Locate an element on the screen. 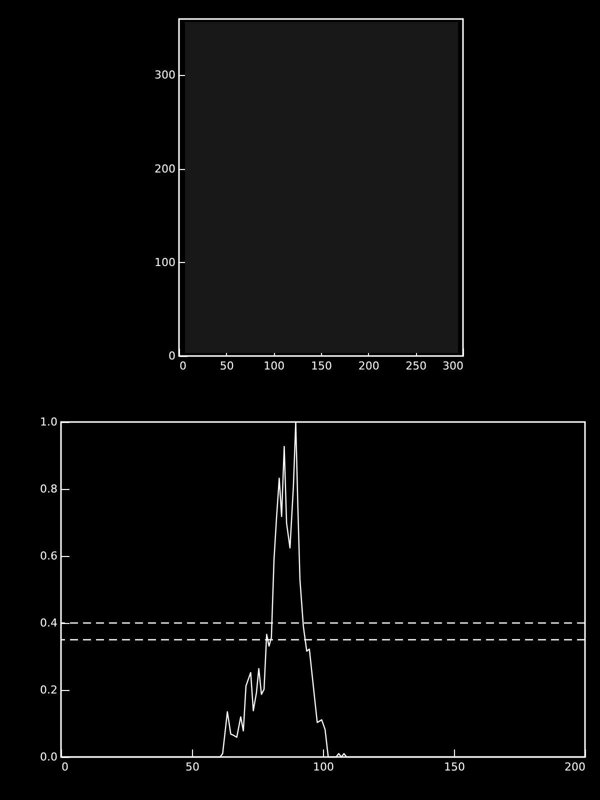 Image resolution: width=600 pixels, height=800 pixels. y-tick-label: 200 is located at coordinates (165, 169).